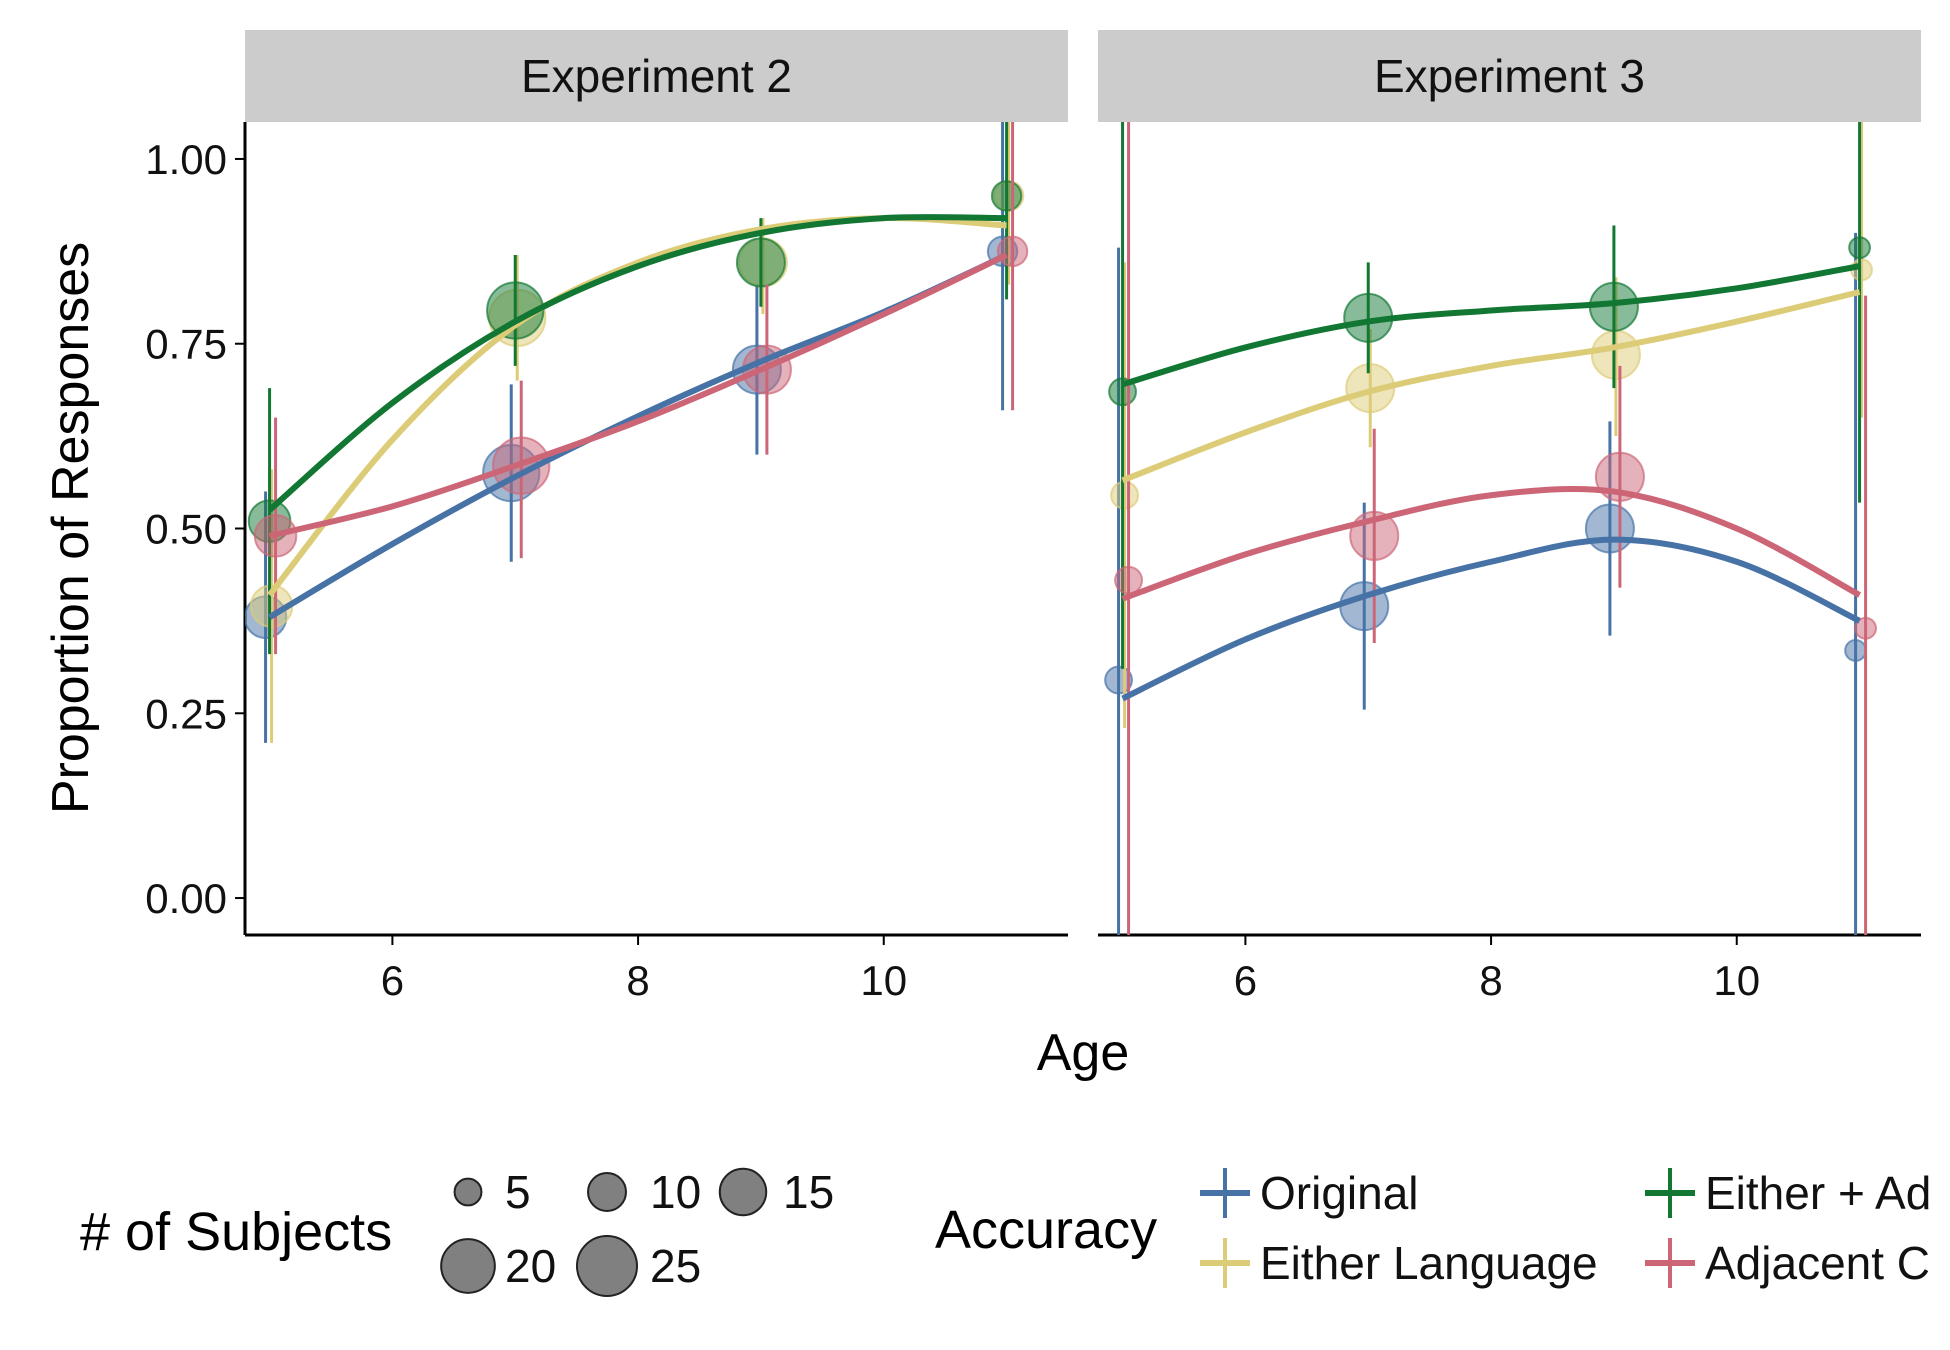 Image resolution: width=1950 pixels, height=1350 pixels. What do you see at coordinates (530, 1266) in the screenshot?
I see `size-legend-label: 20` at bounding box center [530, 1266].